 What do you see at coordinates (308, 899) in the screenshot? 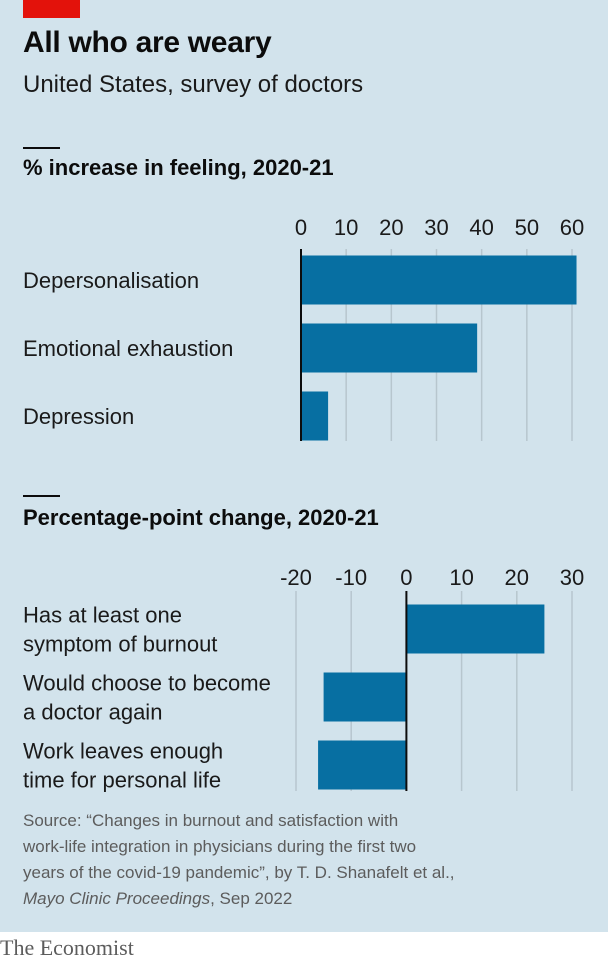
I see `source-line-4: Mayo Clinic Proceedings, Sep 2022` at bounding box center [308, 899].